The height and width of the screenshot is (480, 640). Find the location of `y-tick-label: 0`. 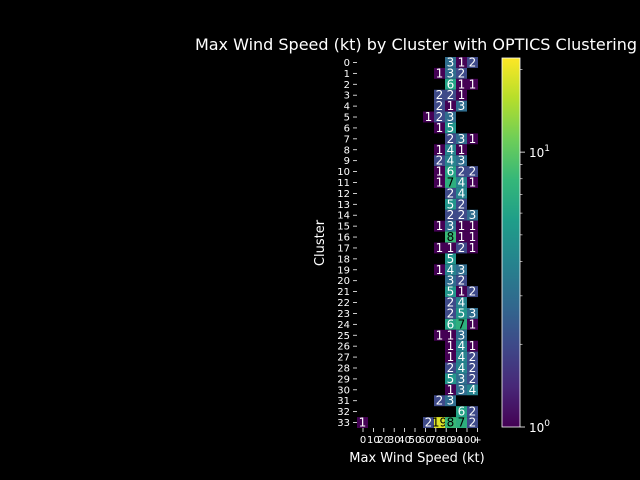

y-tick-label: 0 is located at coordinates (347, 63).